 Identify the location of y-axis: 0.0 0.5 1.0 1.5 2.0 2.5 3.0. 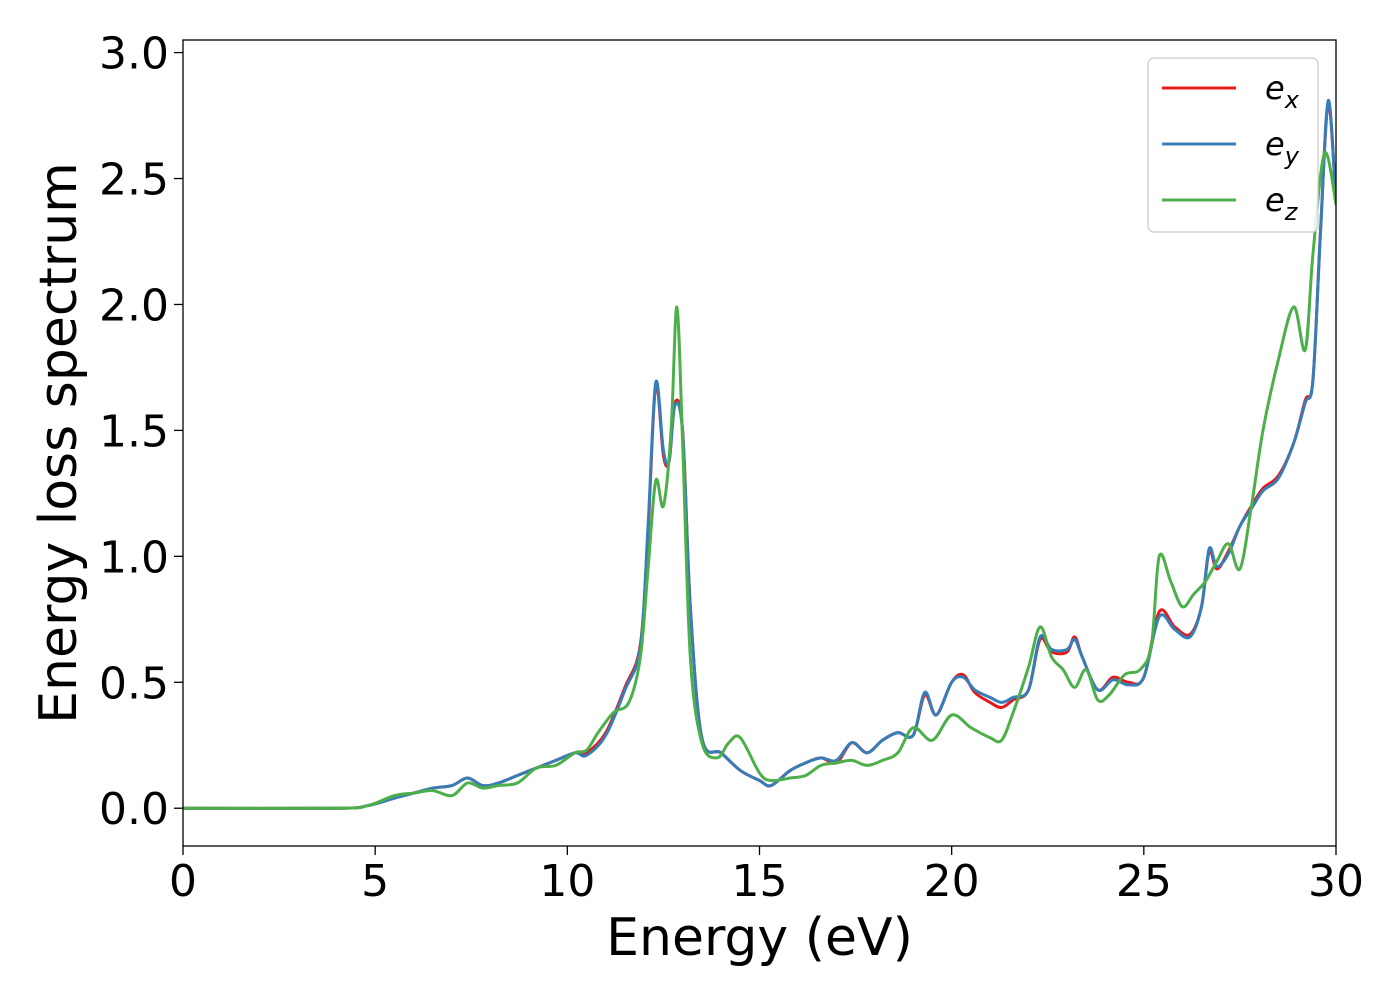
(141, 432).